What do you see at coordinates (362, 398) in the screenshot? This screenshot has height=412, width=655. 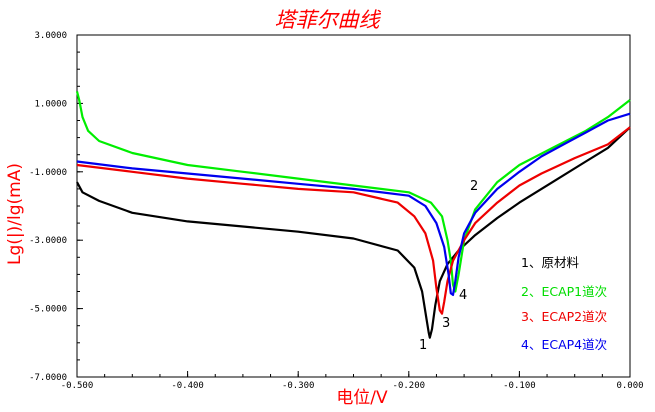 I see `x-axis-label: 电位/V` at bounding box center [362, 398].